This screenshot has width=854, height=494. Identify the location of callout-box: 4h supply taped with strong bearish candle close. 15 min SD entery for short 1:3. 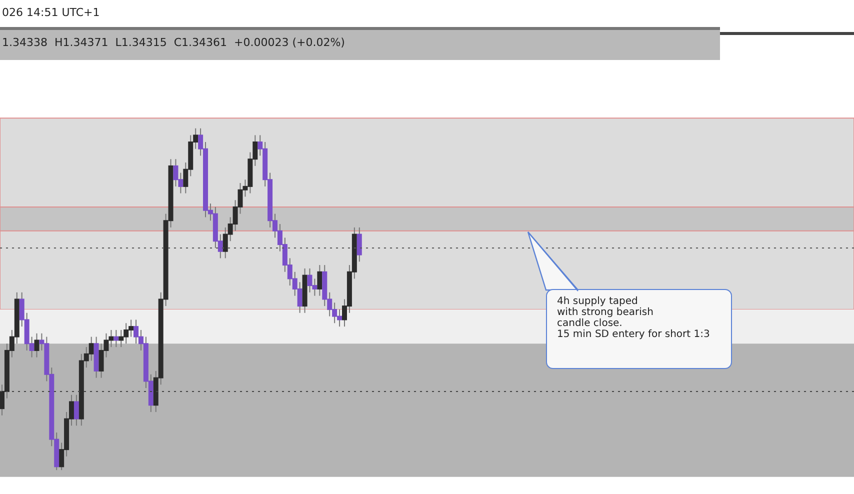
(627, 300).